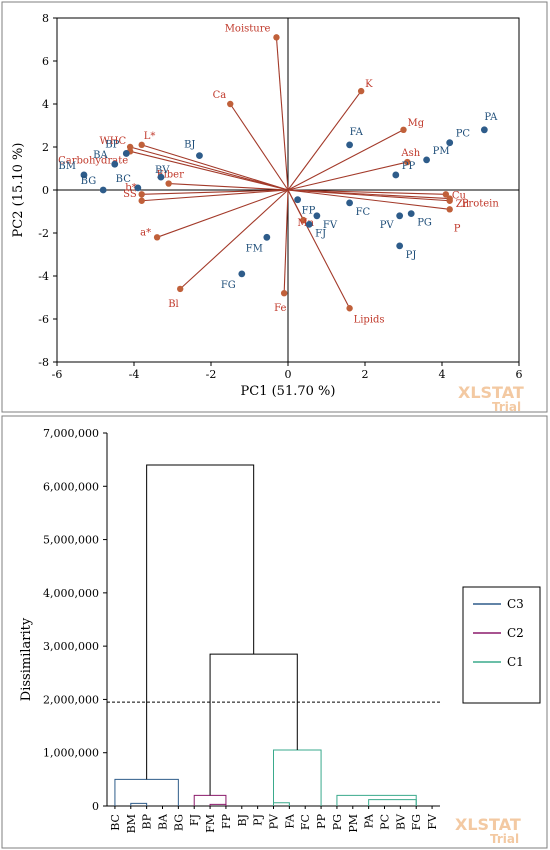  I want to click on score-label: PM, so click(441, 151).